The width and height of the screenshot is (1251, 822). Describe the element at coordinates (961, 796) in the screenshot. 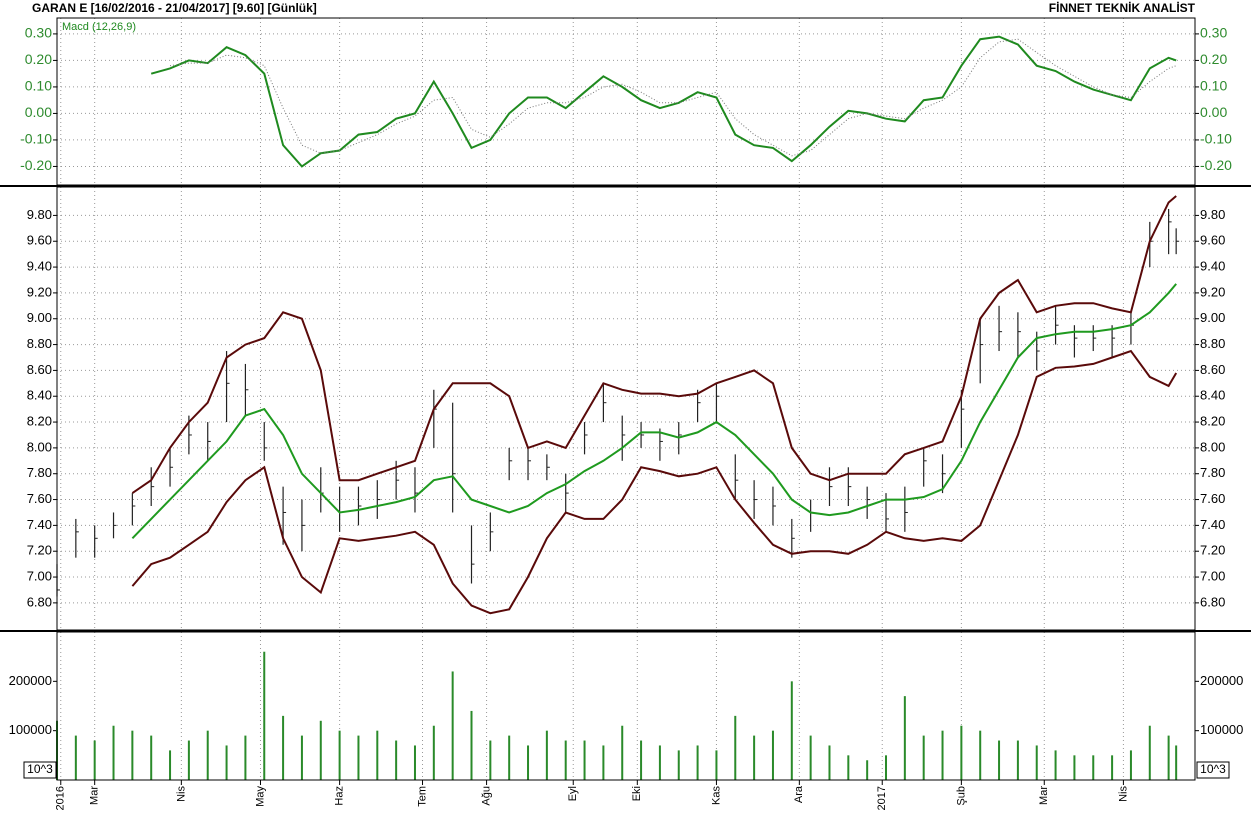

I see `x-tick-label: Şub` at that location.